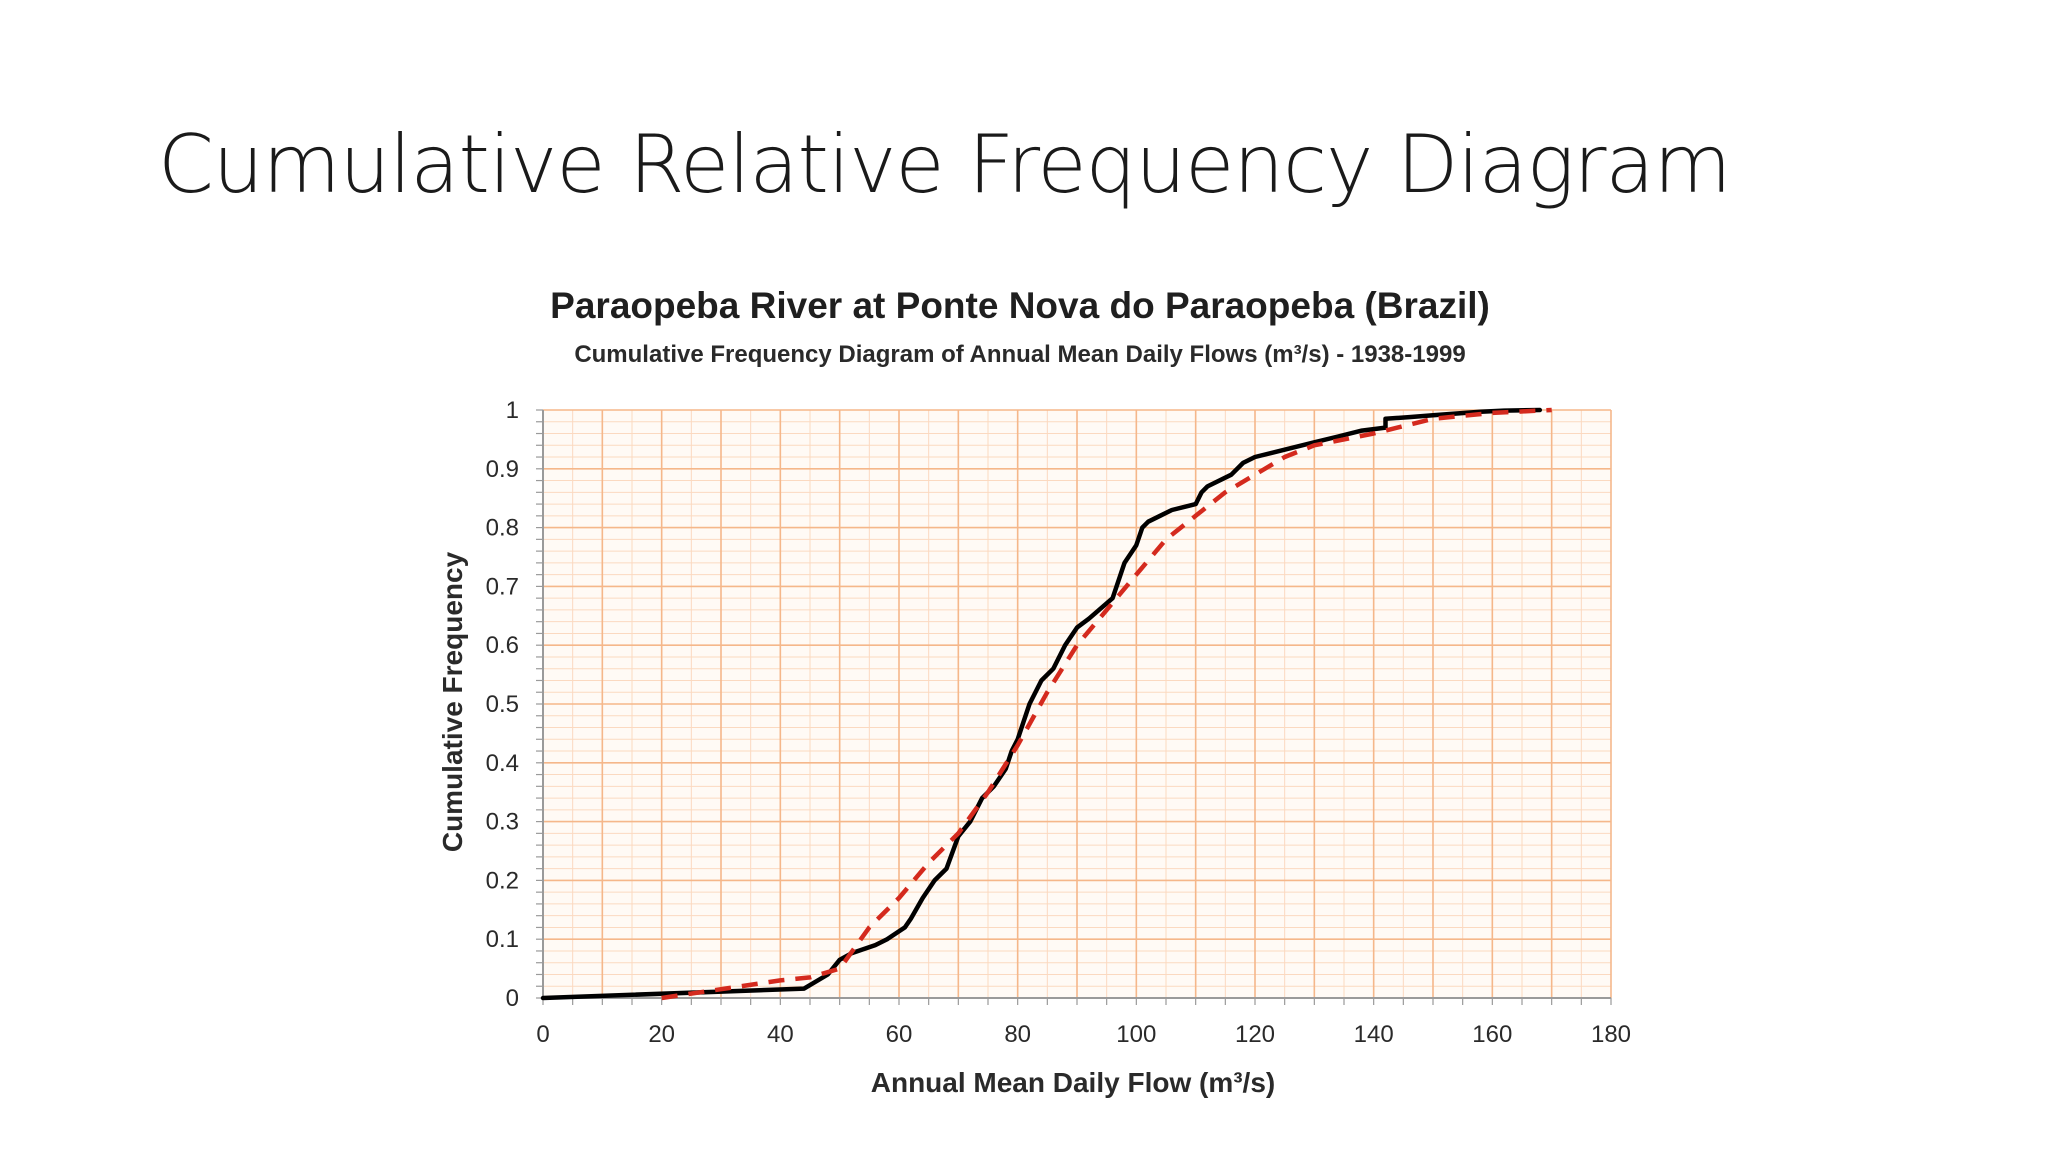  Describe the element at coordinates (661, 1034) in the screenshot. I see `x-tick-label: 20` at that location.